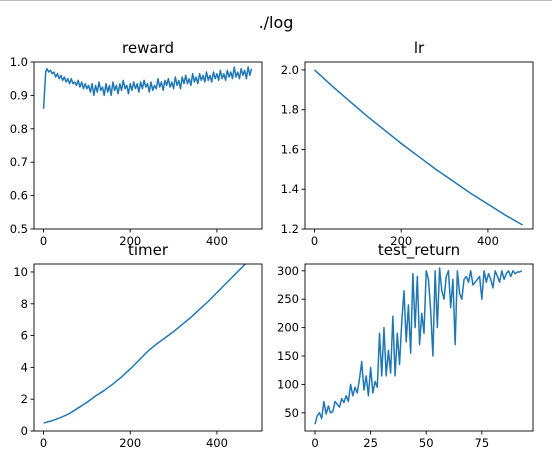 Image resolution: width=552 pixels, height=465 pixels. I want to click on ytick-label-test-return-0: 50, so click(291, 413).